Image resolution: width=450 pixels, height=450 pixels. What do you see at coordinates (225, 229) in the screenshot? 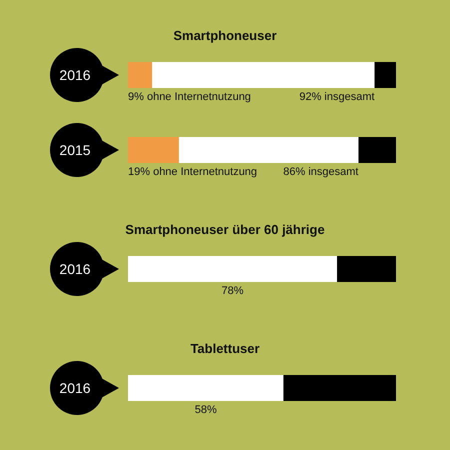
I see `chart-title: Smartphoneuser über 60 jährige` at bounding box center [225, 229].